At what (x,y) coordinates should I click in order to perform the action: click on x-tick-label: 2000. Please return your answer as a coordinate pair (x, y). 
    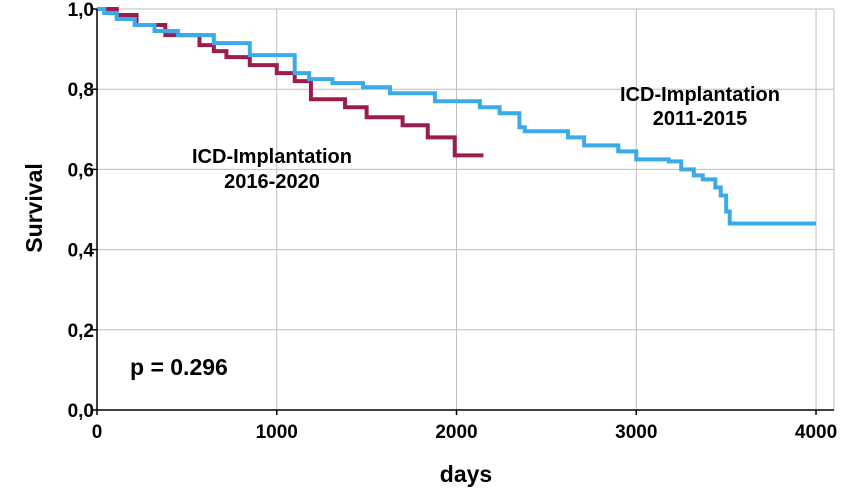
    Looking at the image, I should click on (456, 432).